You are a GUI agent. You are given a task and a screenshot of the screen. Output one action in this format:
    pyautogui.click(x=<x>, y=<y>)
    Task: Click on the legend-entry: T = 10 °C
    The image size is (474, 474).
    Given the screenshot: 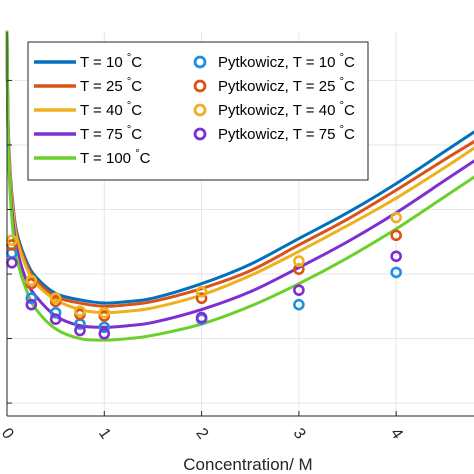 What is the action you would take?
    pyautogui.click(x=88, y=61)
    